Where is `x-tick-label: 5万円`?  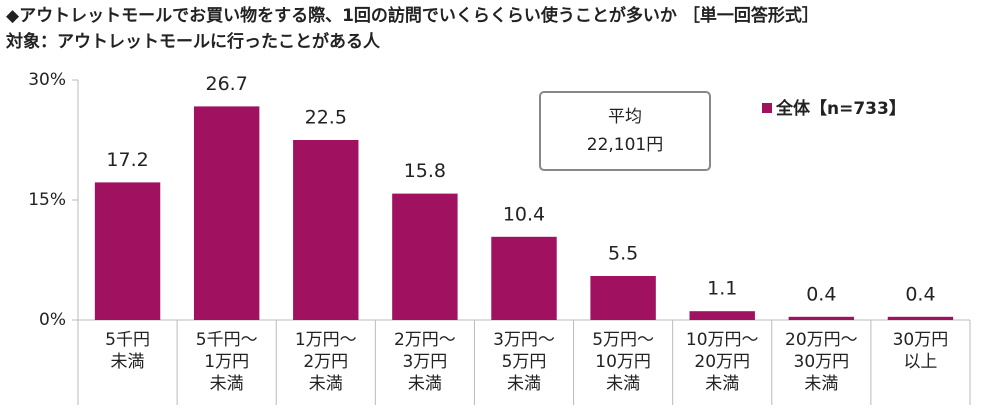
x-tick-label: 5万円 is located at coordinates (524, 362).